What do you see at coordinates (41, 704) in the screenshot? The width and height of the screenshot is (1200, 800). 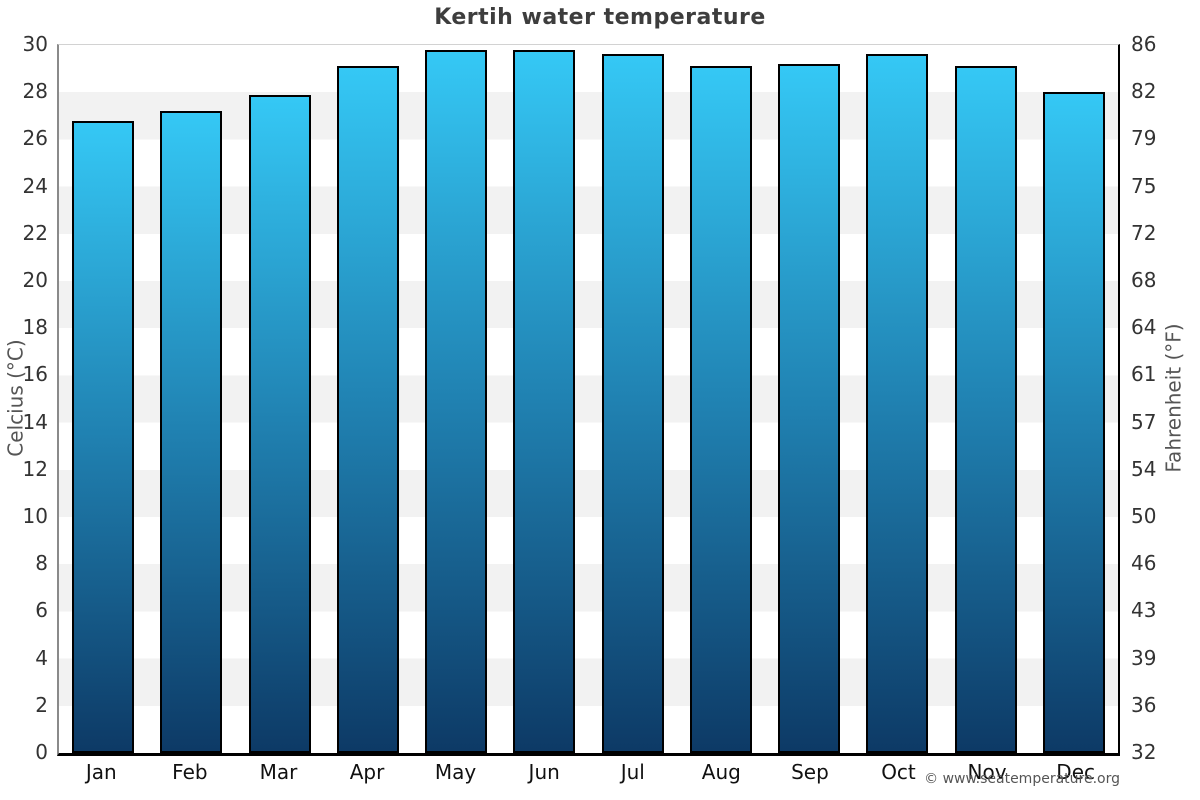 I see `y-tick-celsius: 2` at bounding box center [41, 704].